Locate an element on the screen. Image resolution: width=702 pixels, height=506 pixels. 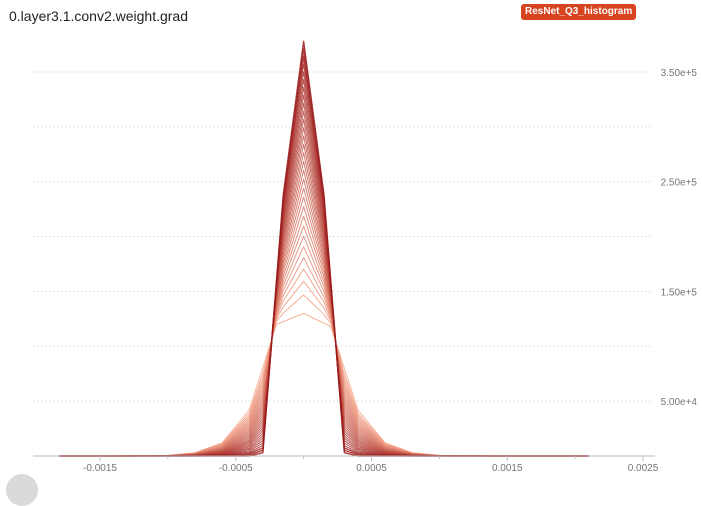
y-tick-label: 3.50e+5 is located at coordinates (679, 73).